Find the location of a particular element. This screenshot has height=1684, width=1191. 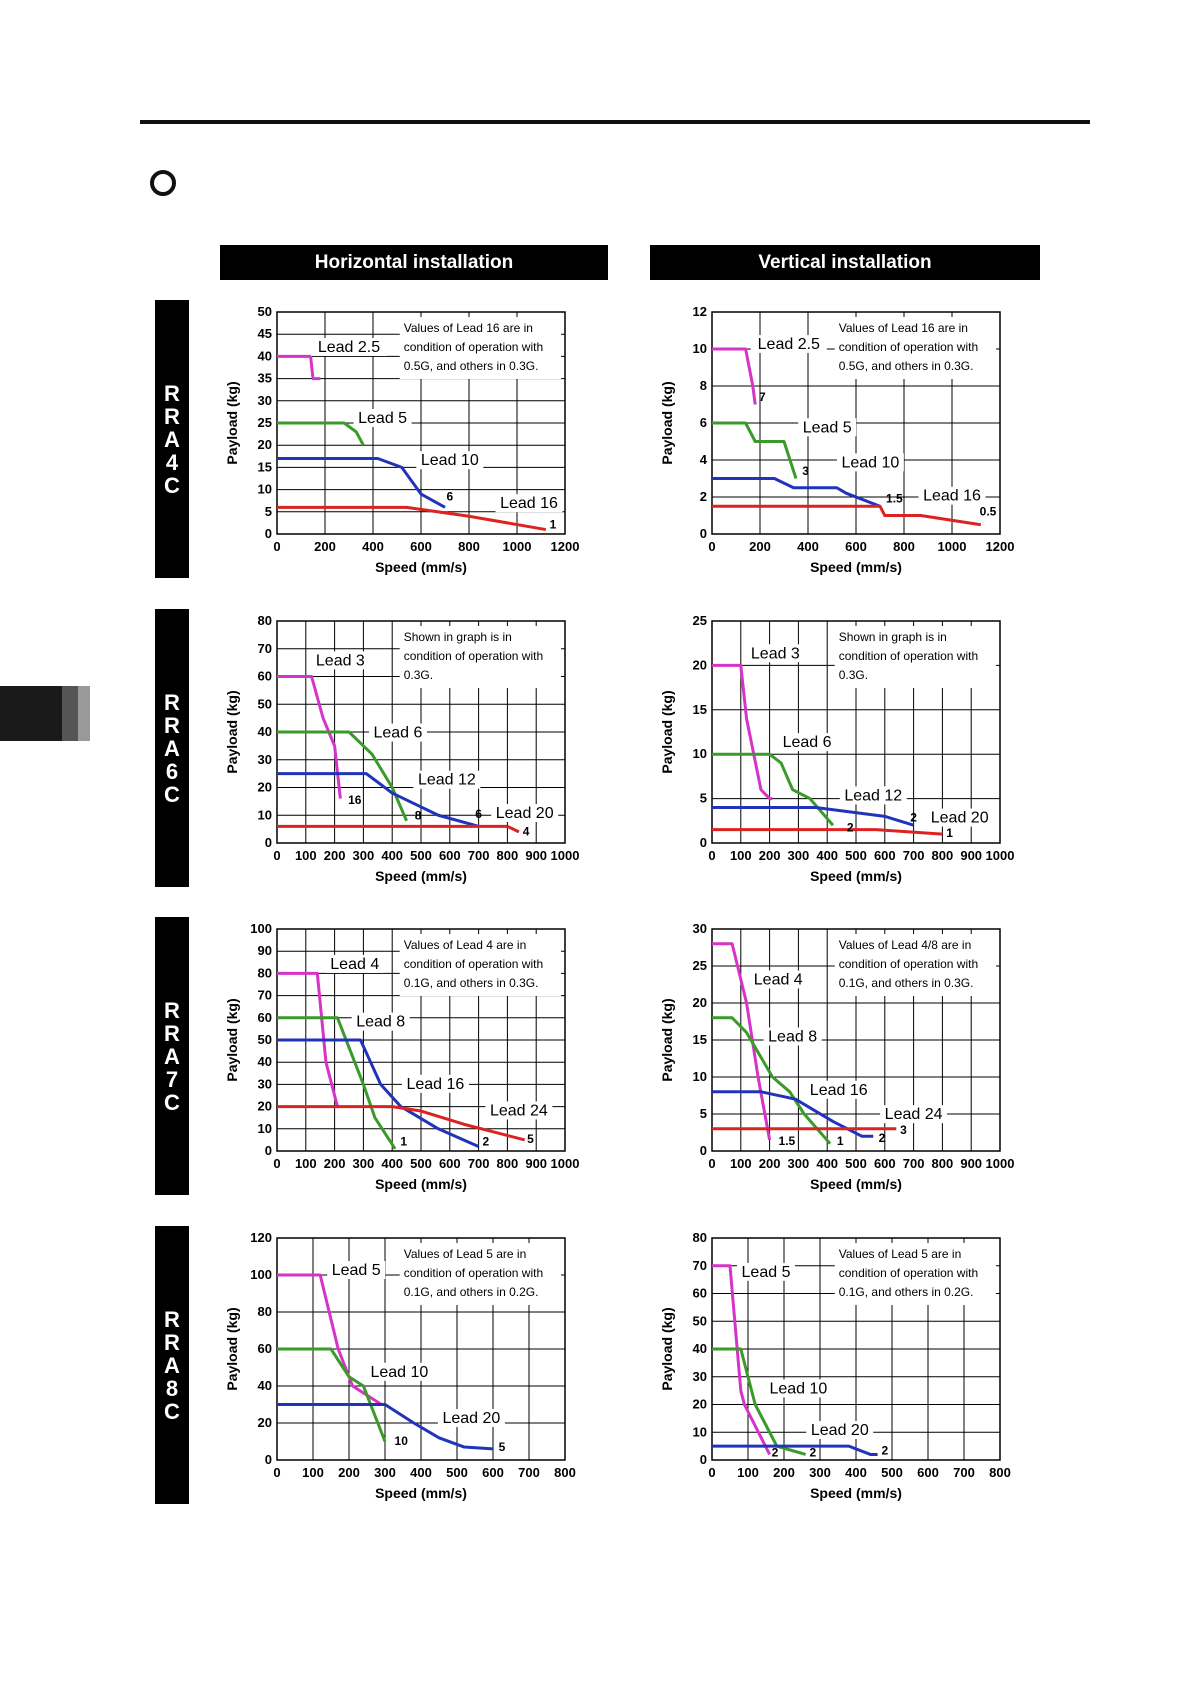

x-tick-label: 0 is located at coordinates (276, 1472).